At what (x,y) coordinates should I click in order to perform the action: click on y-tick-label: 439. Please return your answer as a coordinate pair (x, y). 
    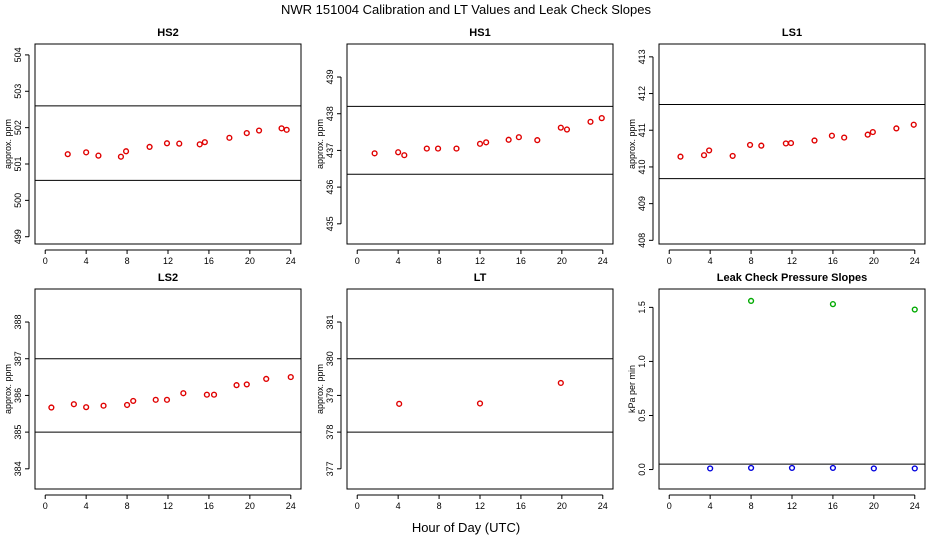
    Looking at the image, I should click on (330, 77).